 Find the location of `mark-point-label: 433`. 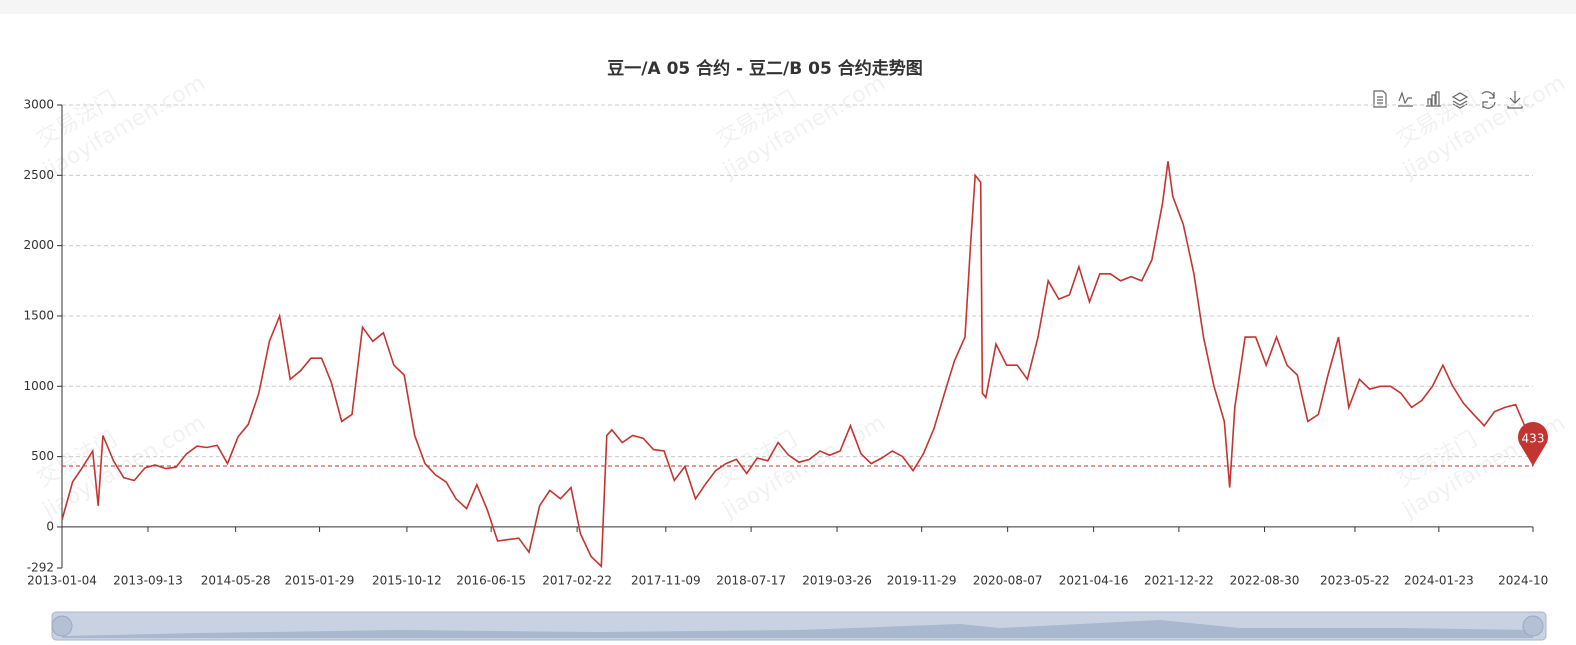

mark-point-label: 433 is located at coordinates (1533, 439).